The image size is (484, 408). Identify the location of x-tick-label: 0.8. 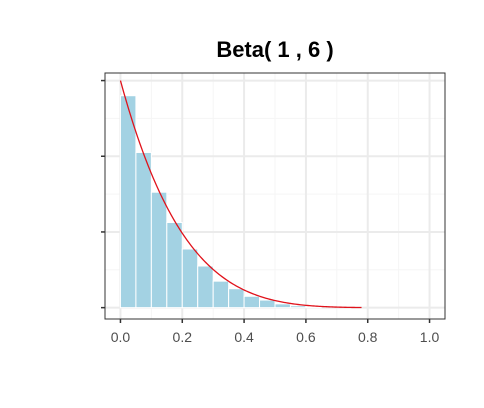
(368, 337).